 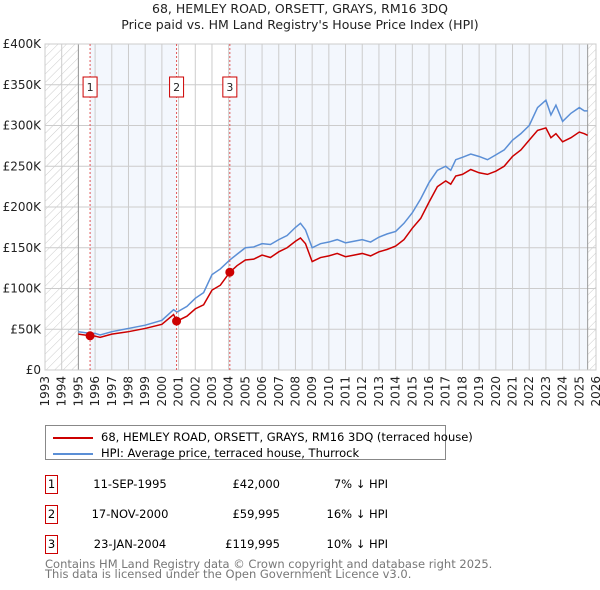 I want to click on transaction-label: 2, so click(x=176, y=87).